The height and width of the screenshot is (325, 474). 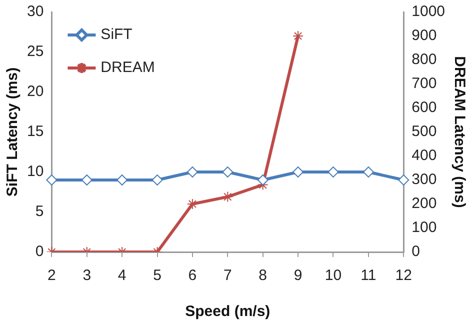 I want to click on legend-label: SiFT, so click(x=116, y=35).